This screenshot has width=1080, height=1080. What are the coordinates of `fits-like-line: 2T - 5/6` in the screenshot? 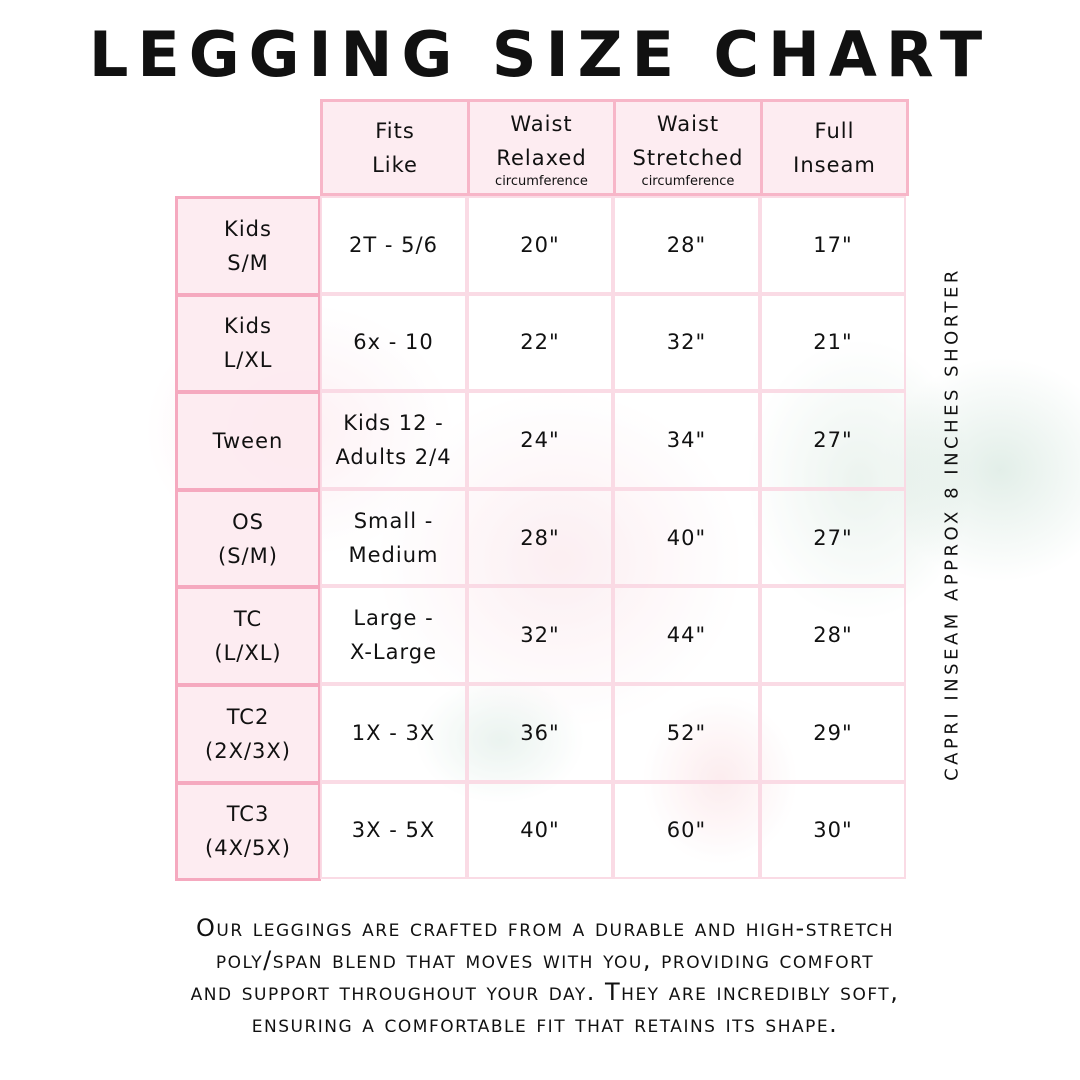 It's located at (393, 244).